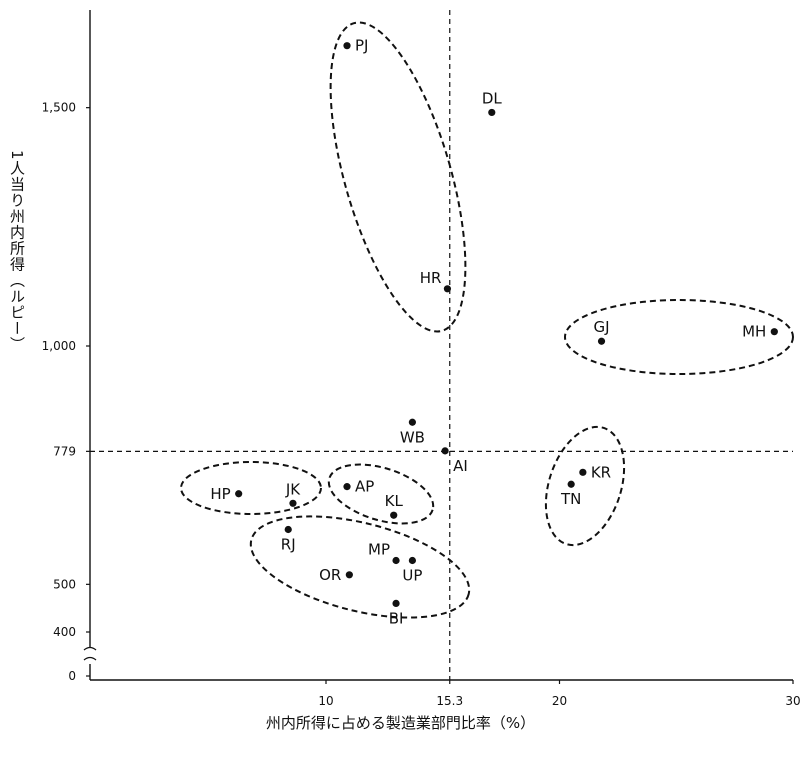  I want to click on x-tick-label: 30, so click(792, 701).